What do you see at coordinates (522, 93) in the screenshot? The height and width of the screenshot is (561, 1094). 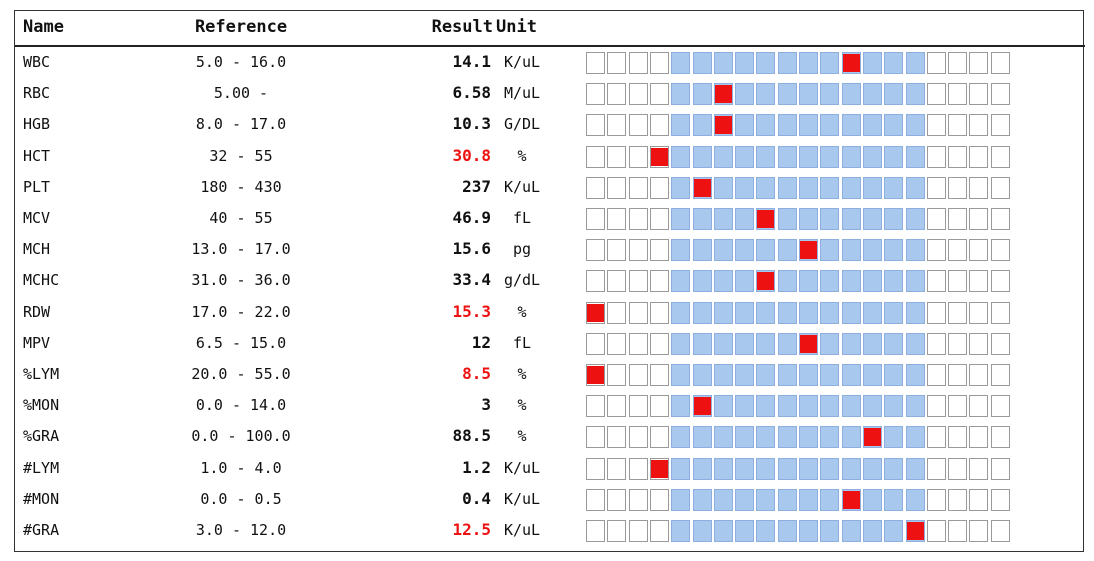 I see `result-unit: M/uL` at bounding box center [522, 93].